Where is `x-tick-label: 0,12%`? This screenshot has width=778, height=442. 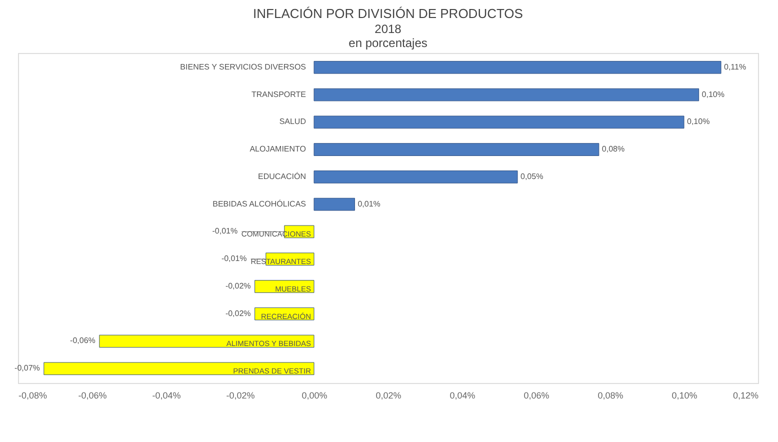
x-tick-label: 0,12% is located at coordinates (745, 395).